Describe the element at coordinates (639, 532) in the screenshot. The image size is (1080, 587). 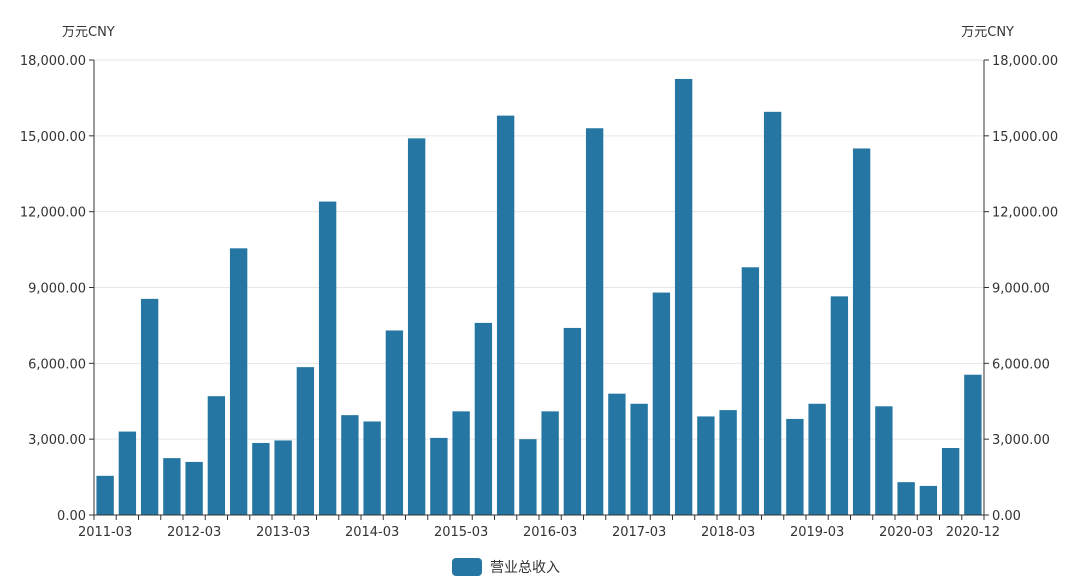
I see `x-tick-label: 2017-03` at that location.